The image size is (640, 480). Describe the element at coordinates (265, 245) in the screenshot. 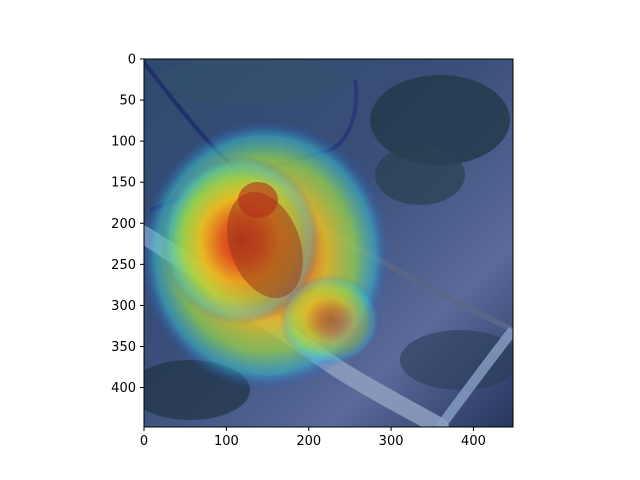

I see `bird-body` at that location.